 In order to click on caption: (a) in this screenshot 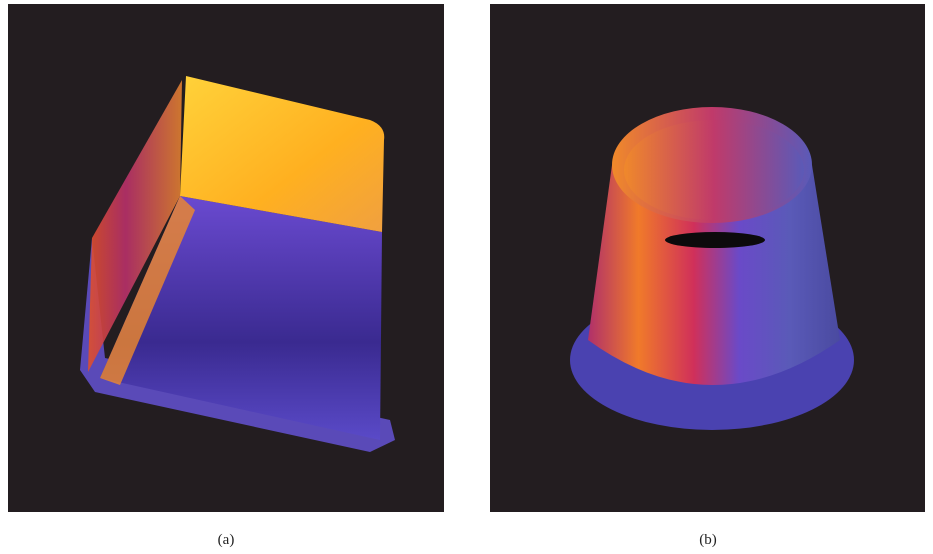, I will do `click(226, 540)`.